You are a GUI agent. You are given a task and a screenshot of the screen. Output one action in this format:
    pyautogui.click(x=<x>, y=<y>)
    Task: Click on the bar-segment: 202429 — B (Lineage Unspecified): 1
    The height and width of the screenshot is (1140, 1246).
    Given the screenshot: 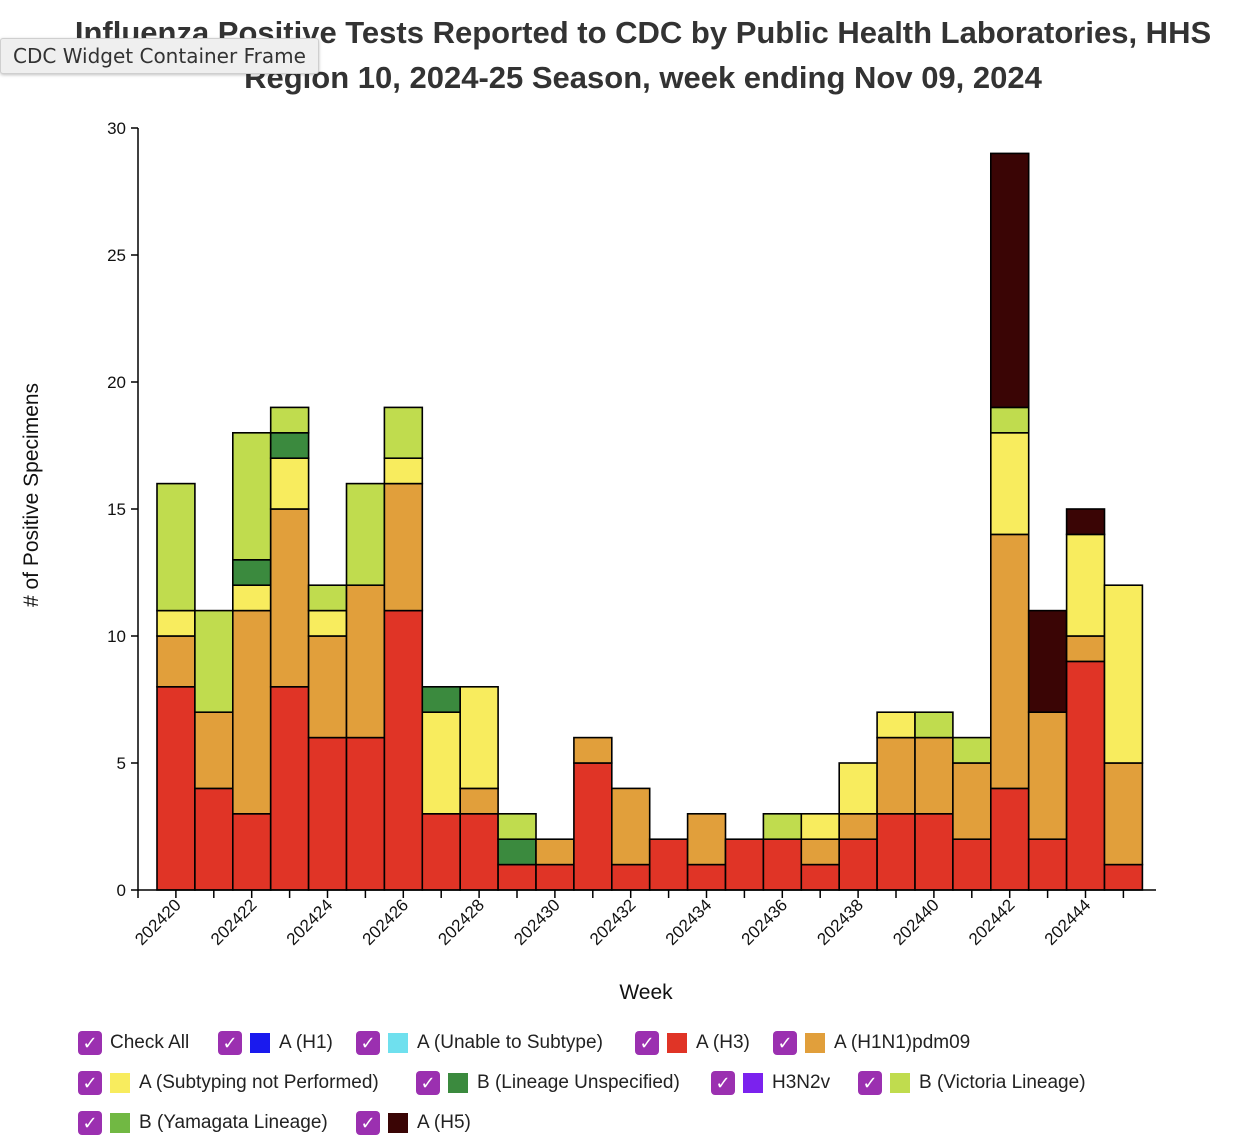 What is the action you would take?
    pyautogui.click(x=517, y=852)
    